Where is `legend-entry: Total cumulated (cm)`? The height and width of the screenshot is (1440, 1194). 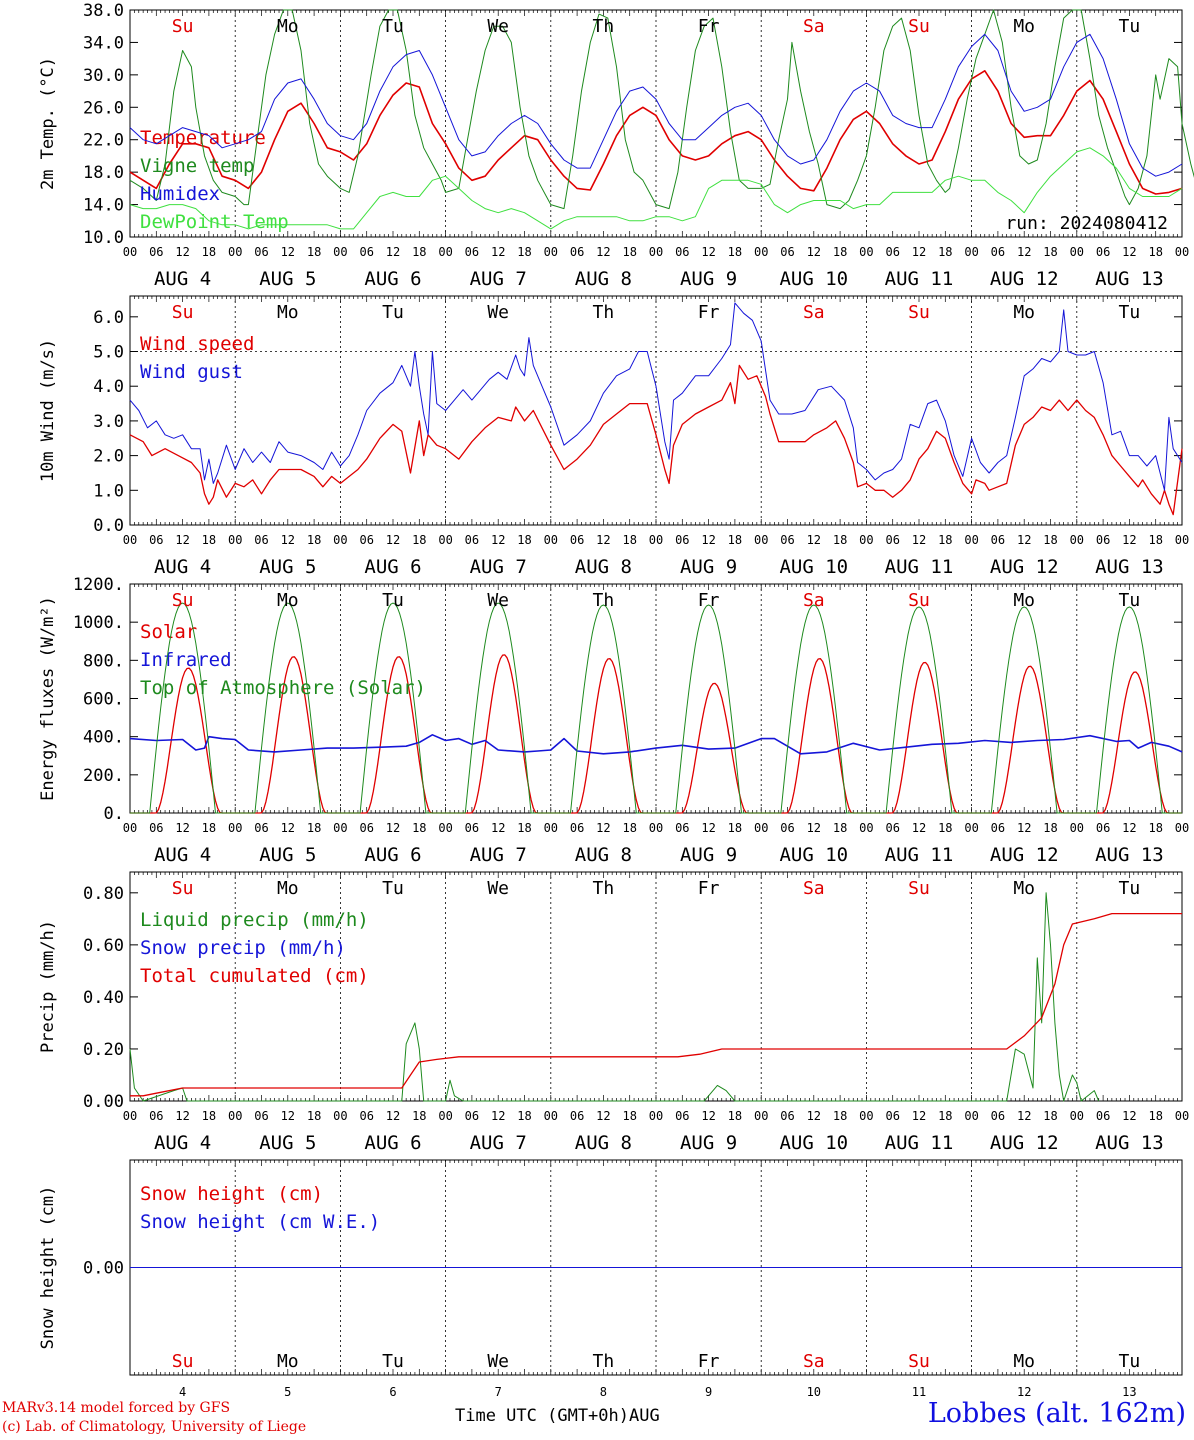
legend-entry: Total cumulated (cm) is located at coordinates (254, 976).